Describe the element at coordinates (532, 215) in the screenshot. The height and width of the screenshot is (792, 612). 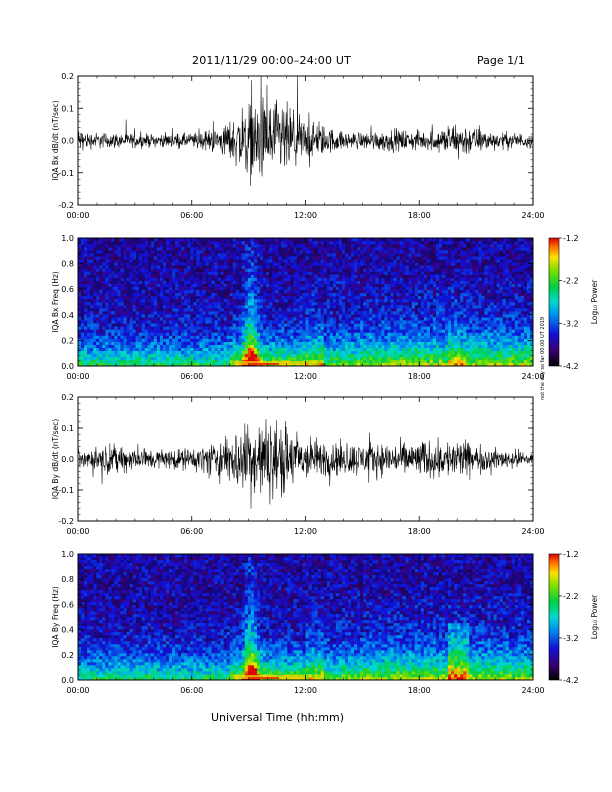
I see `x-tick-label: 24:00` at that location.